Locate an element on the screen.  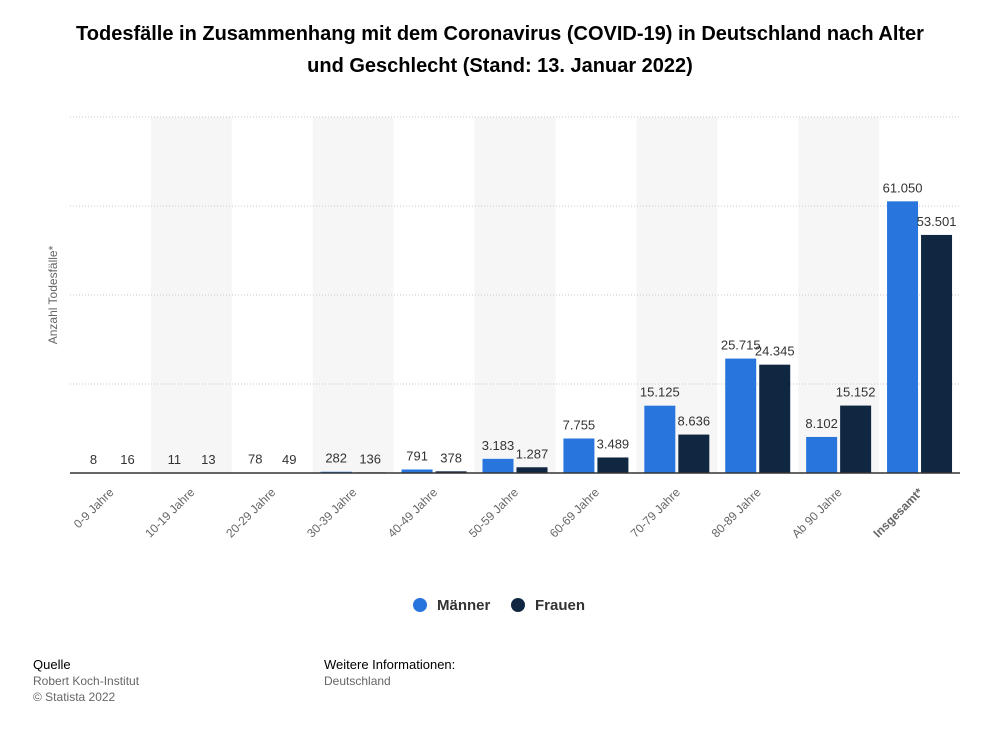
data-label: 78 is located at coordinates (255, 459).